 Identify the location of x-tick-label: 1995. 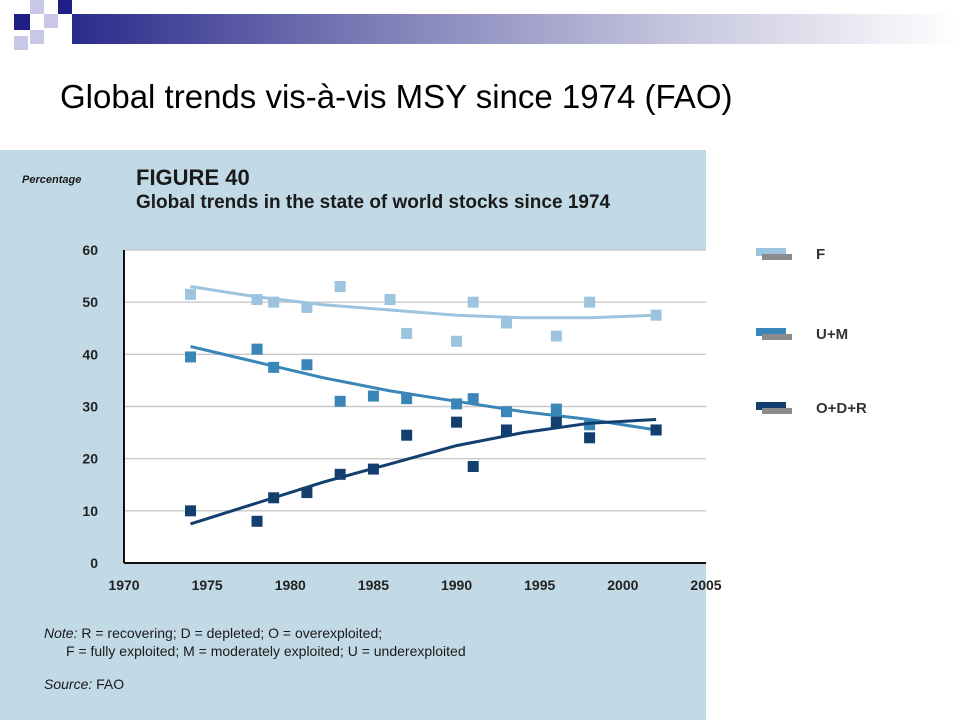
(539, 585).